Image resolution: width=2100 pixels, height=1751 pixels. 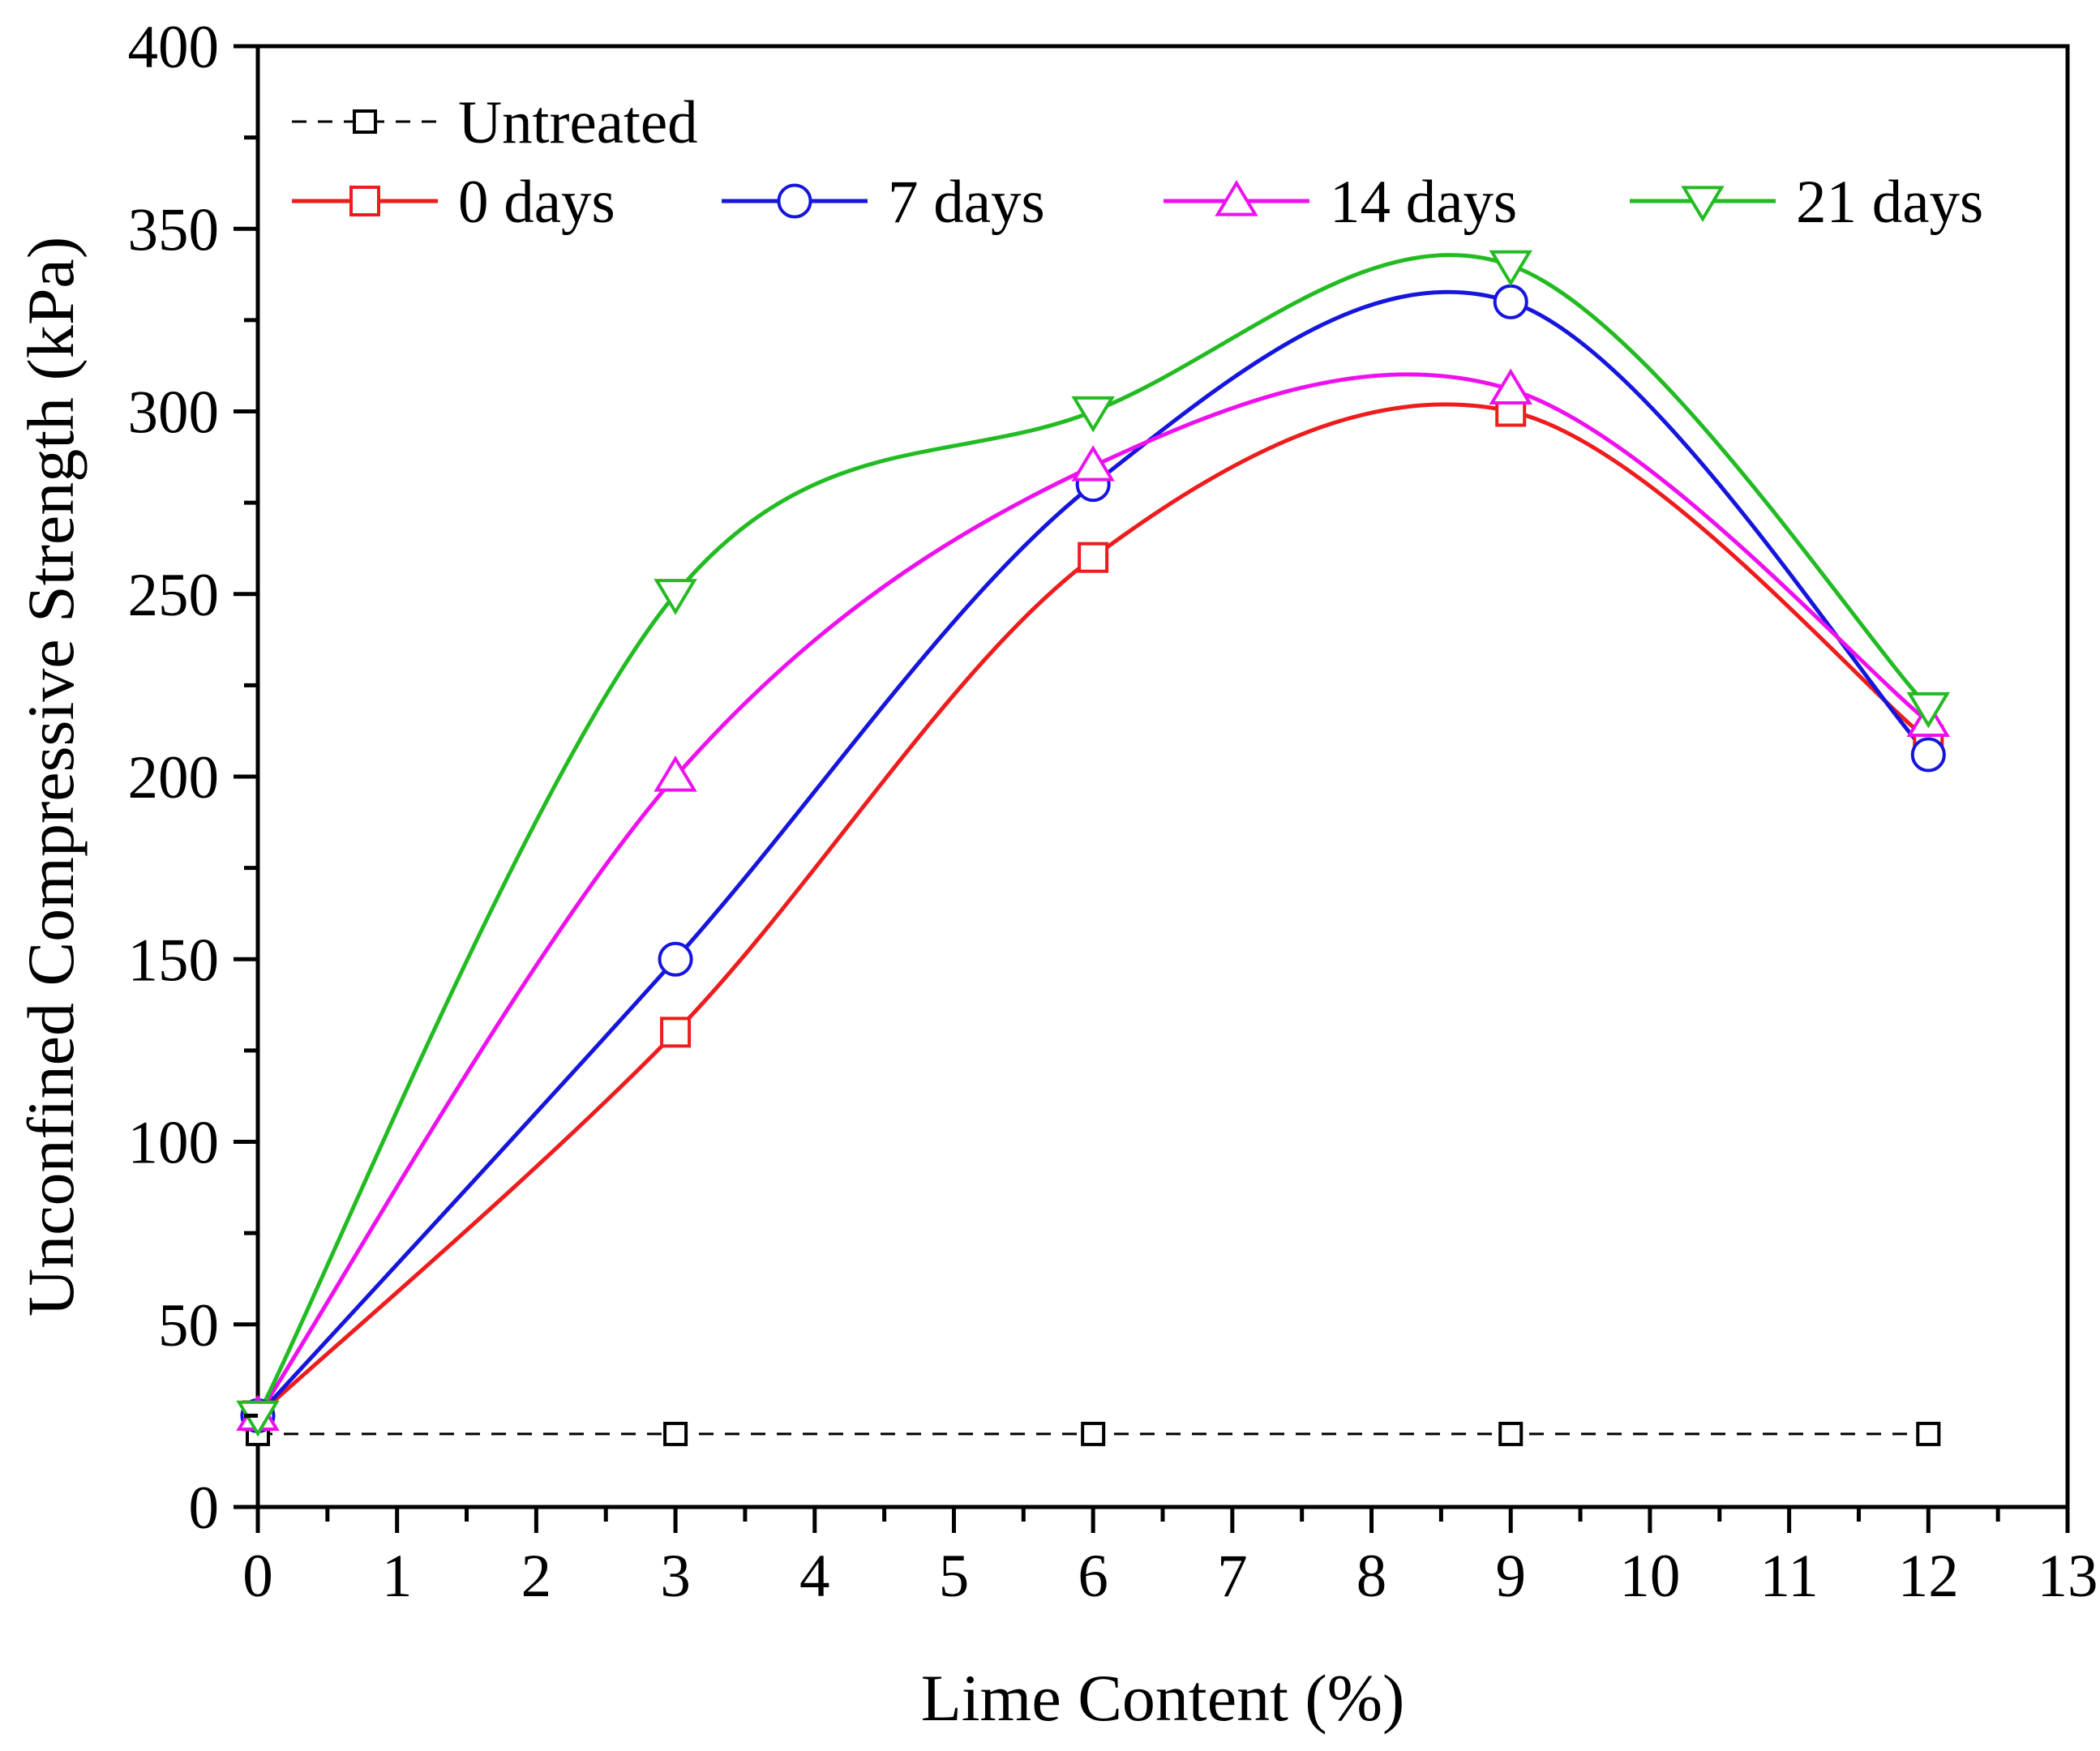 What do you see at coordinates (2068, 1576) in the screenshot?
I see `x-tick-label: 13` at bounding box center [2068, 1576].